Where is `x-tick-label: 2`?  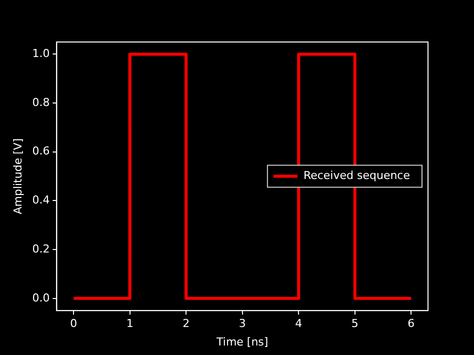 x-tick-label: 2 is located at coordinates (186, 323).